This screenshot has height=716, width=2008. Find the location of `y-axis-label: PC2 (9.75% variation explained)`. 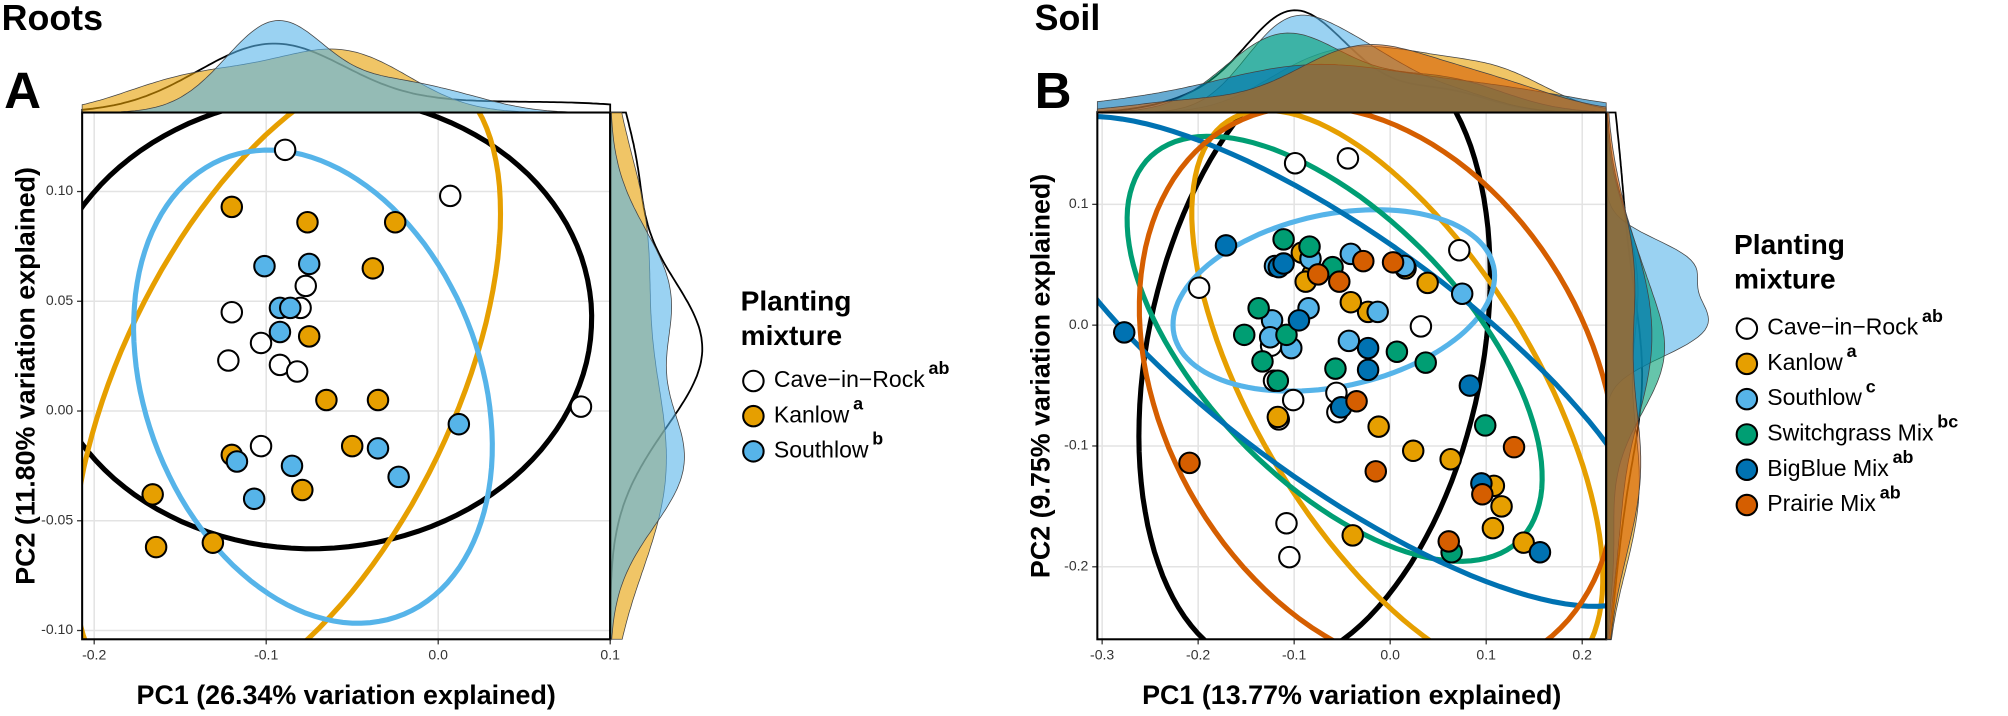

y-axis-label: PC2 (9.75% variation explained) is located at coordinates (1040, 376).